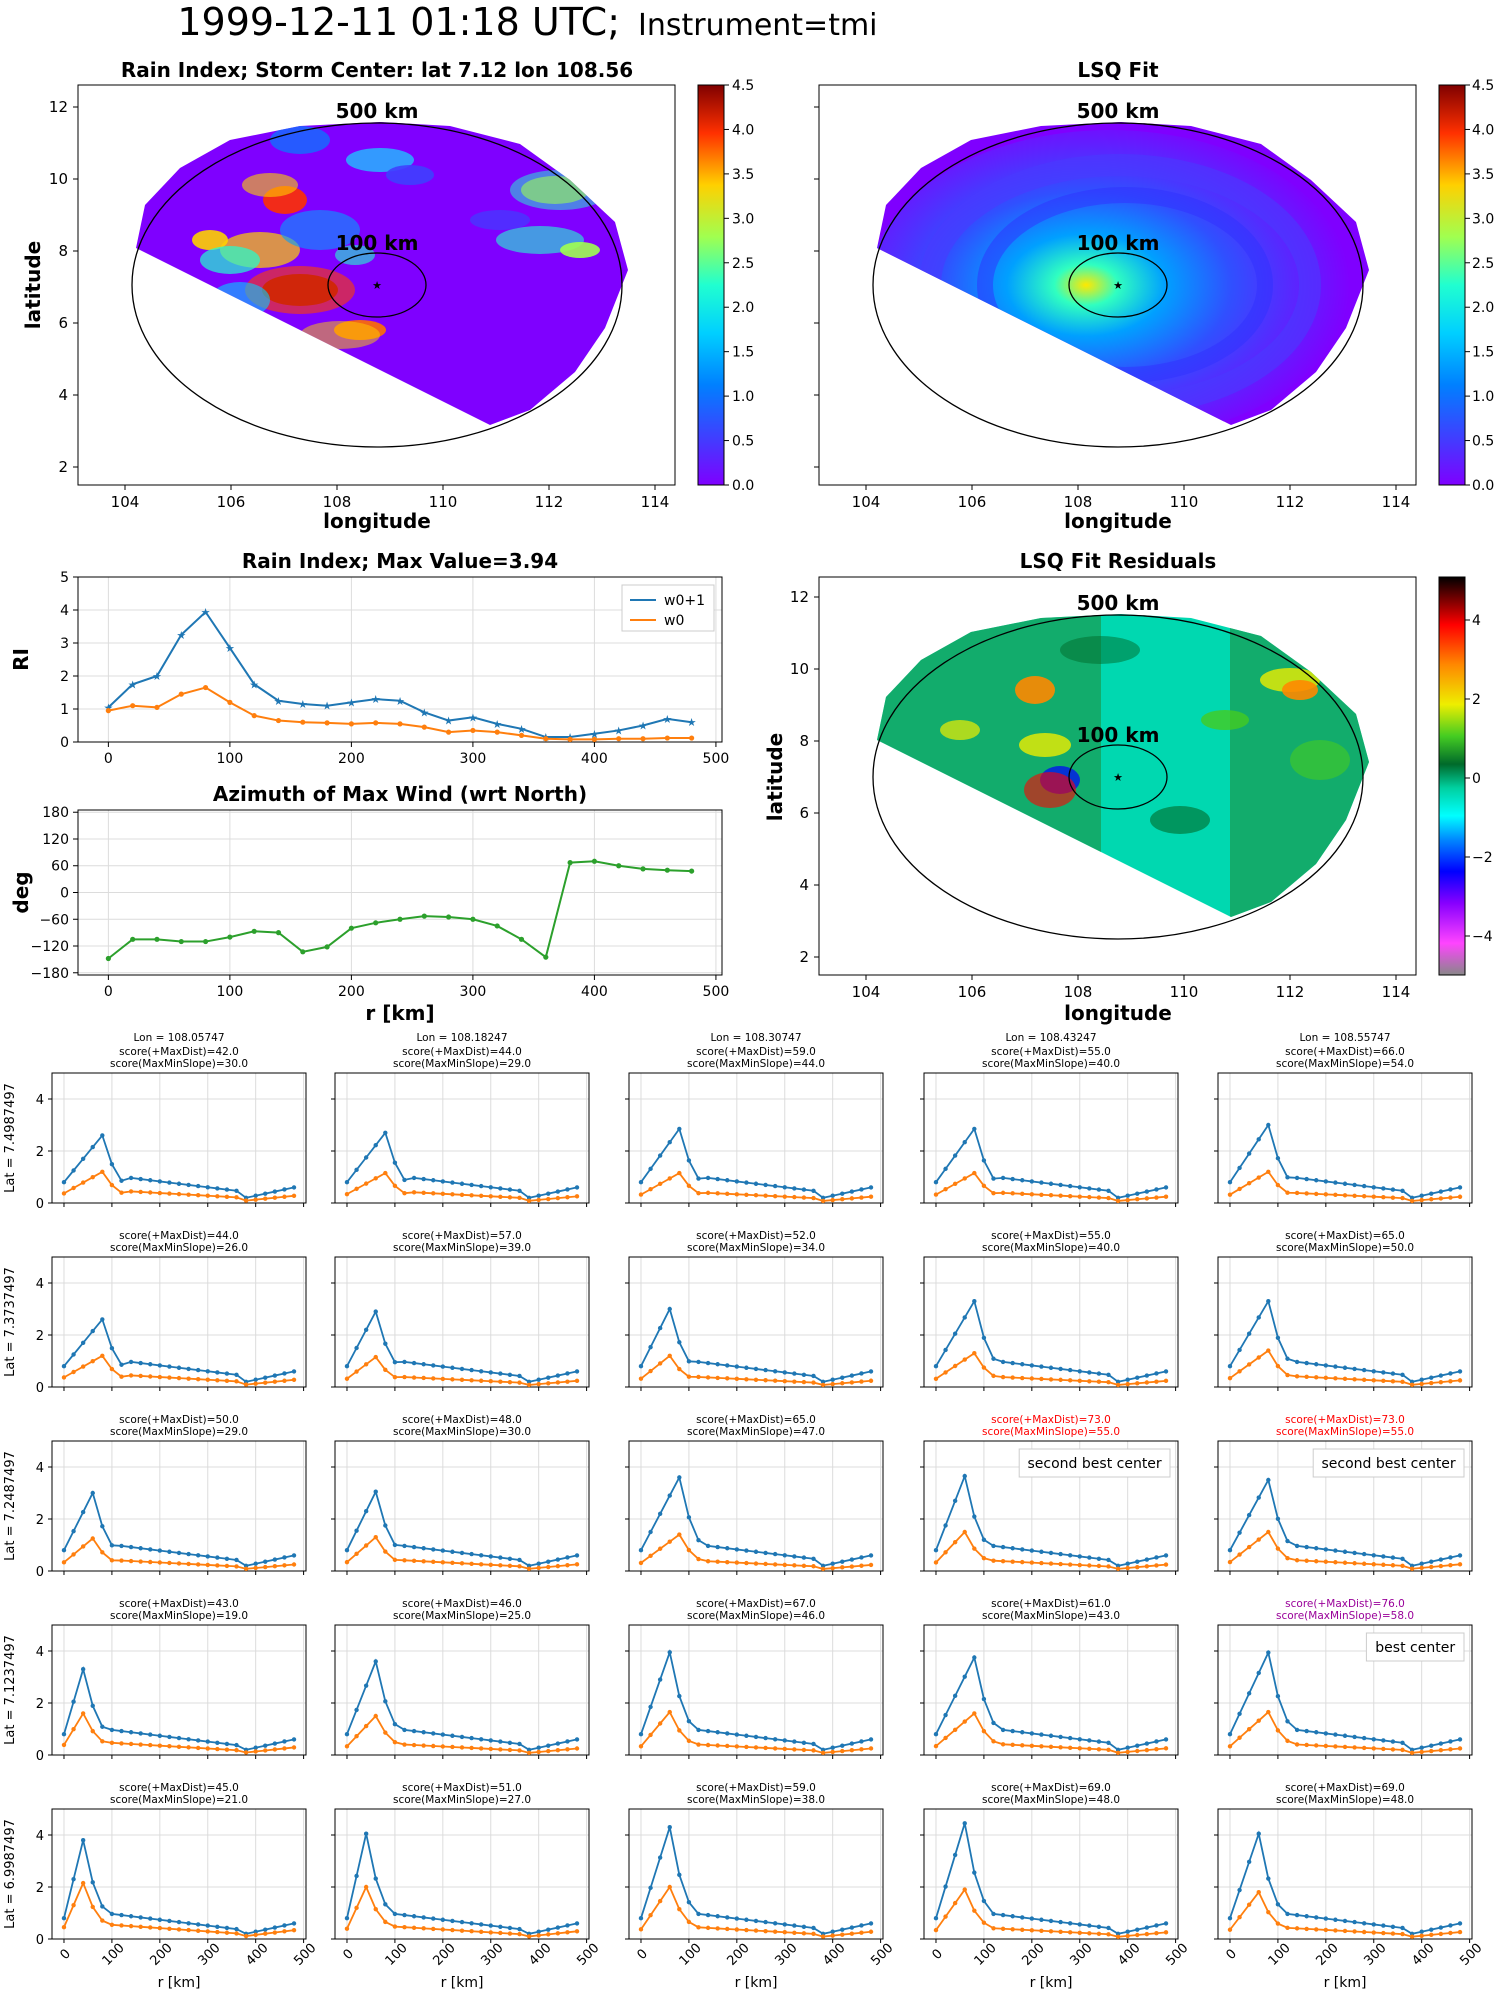 The height and width of the screenshot is (2000, 1500). What do you see at coordinates (462, 1800) in the screenshot?
I see `cell-score-maxminslope: score(MaxMinSlope)=27.0` at bounding box center [462, 1800].